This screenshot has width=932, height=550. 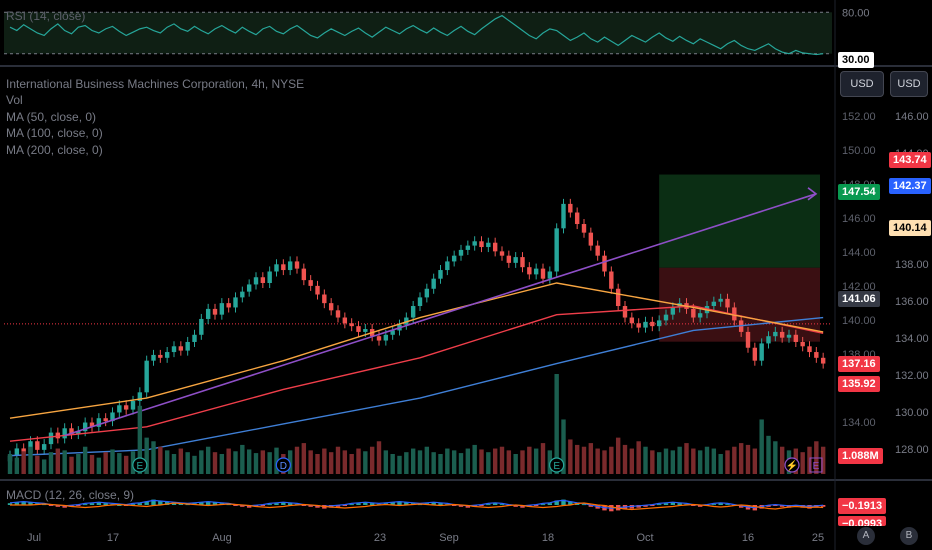 I want to click on rsi-pane, so click(x=416, y=35).